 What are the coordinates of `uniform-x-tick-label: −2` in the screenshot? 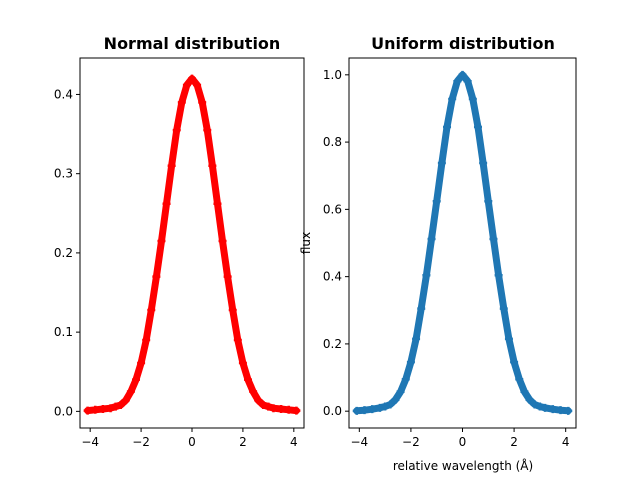 It's located at (411, 442).